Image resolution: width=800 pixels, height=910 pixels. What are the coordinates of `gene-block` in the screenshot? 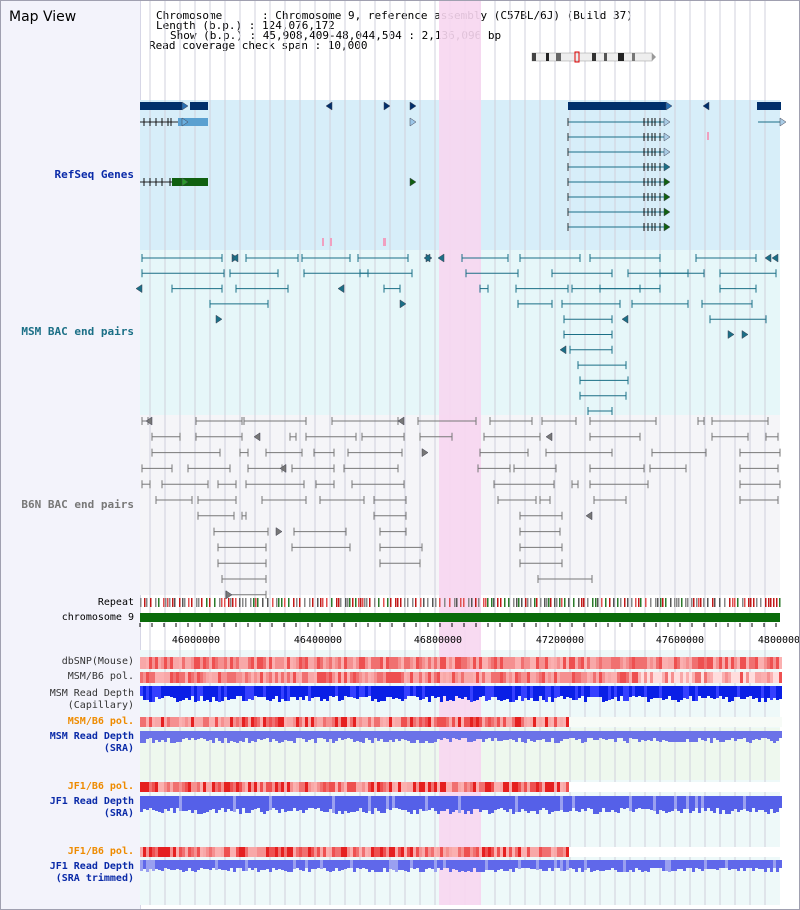 It's located at (193, 122).